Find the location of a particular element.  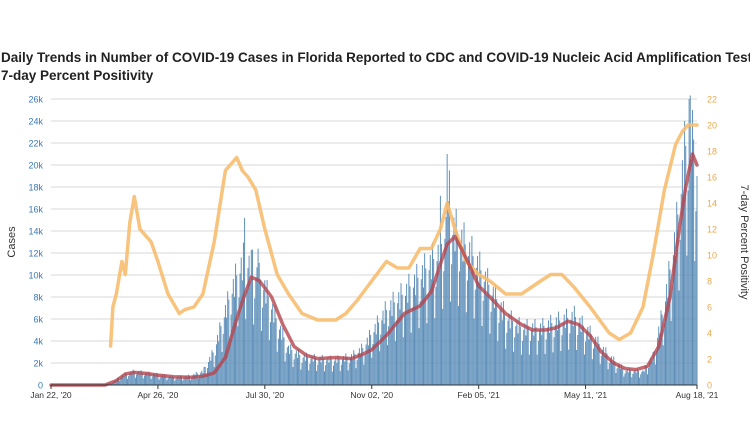

y-tick-label: 18k is located at coordinates (35, 188).